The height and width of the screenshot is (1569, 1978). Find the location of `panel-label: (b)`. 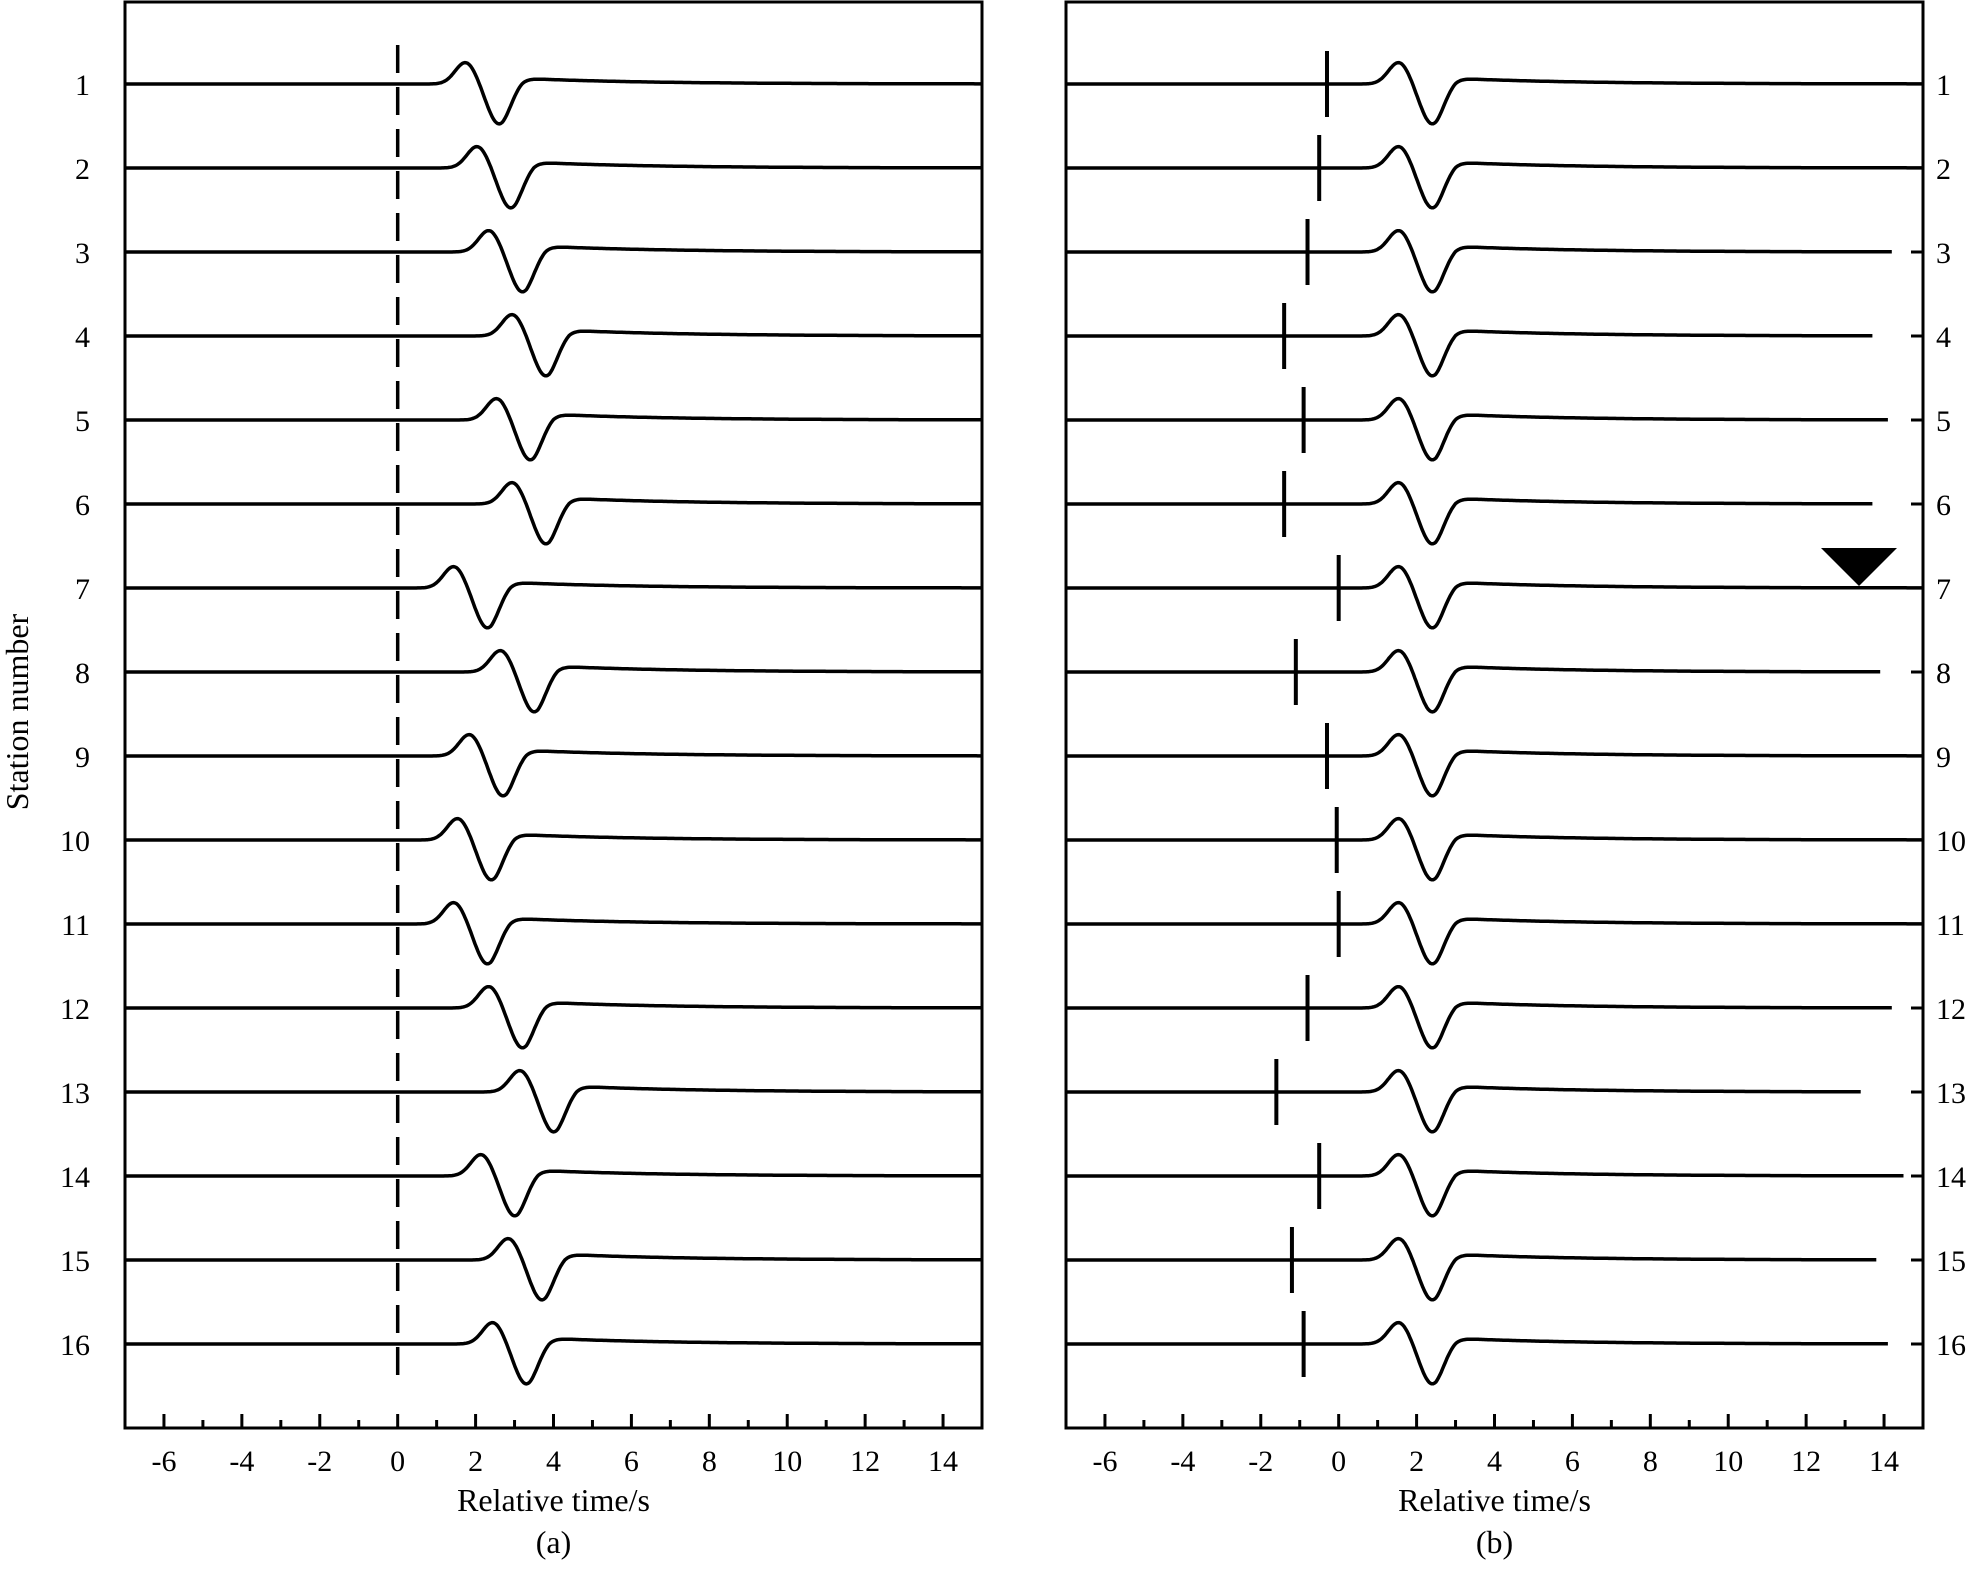

panel-label: (b) is located at coordinates (1494, 1542).